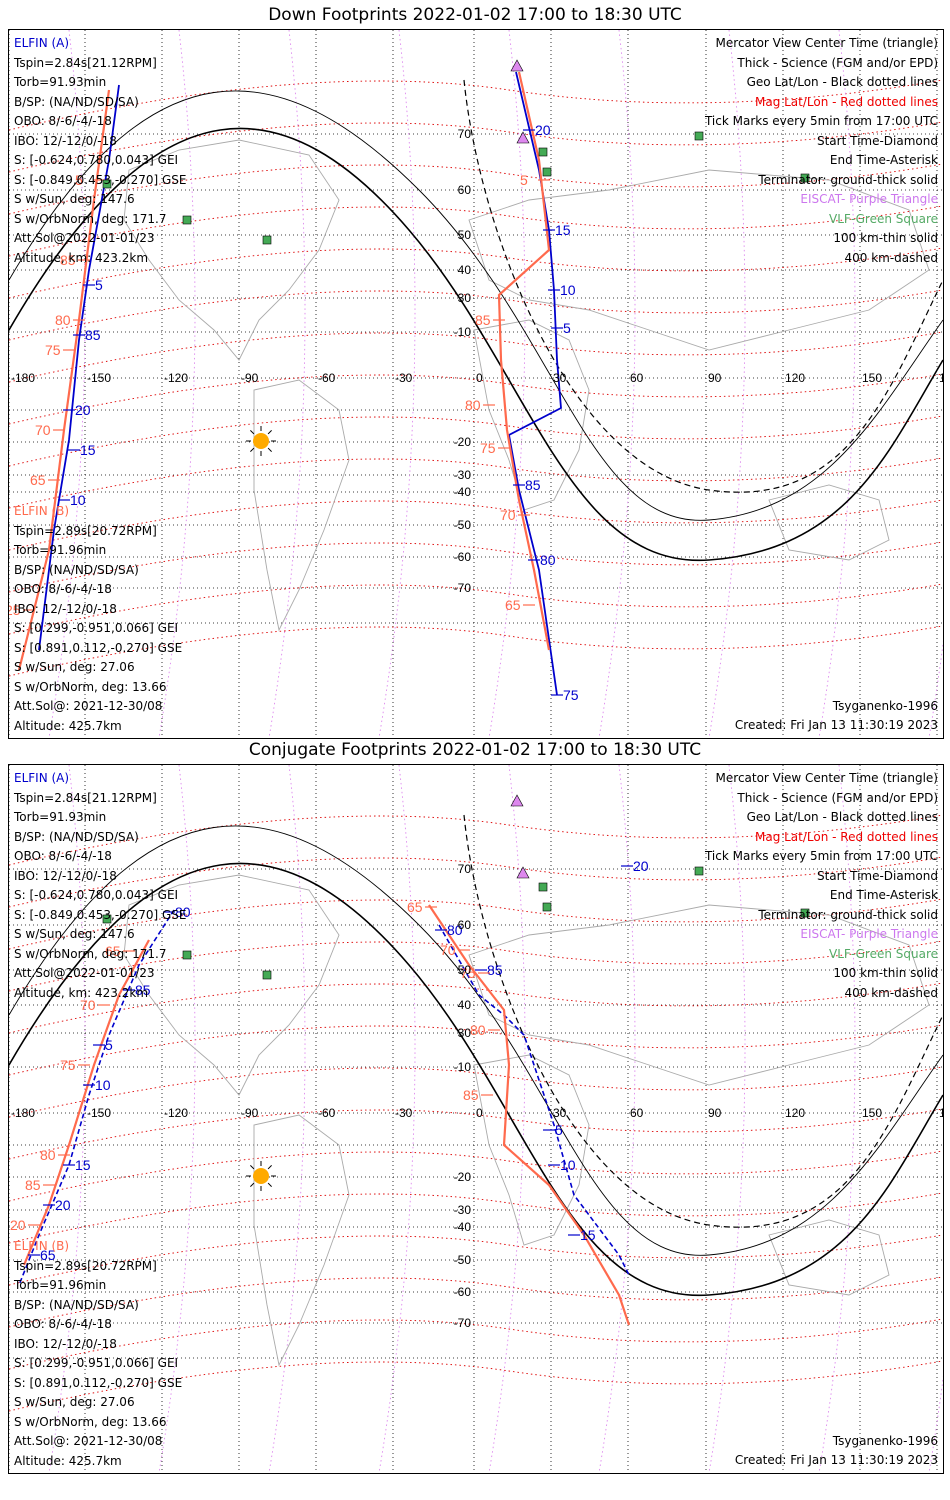 The image size is (950, 1500). Describe the element at coordinates (60, 550) in the screenshot. I see `info-line: Torb=91.96min` at that location.